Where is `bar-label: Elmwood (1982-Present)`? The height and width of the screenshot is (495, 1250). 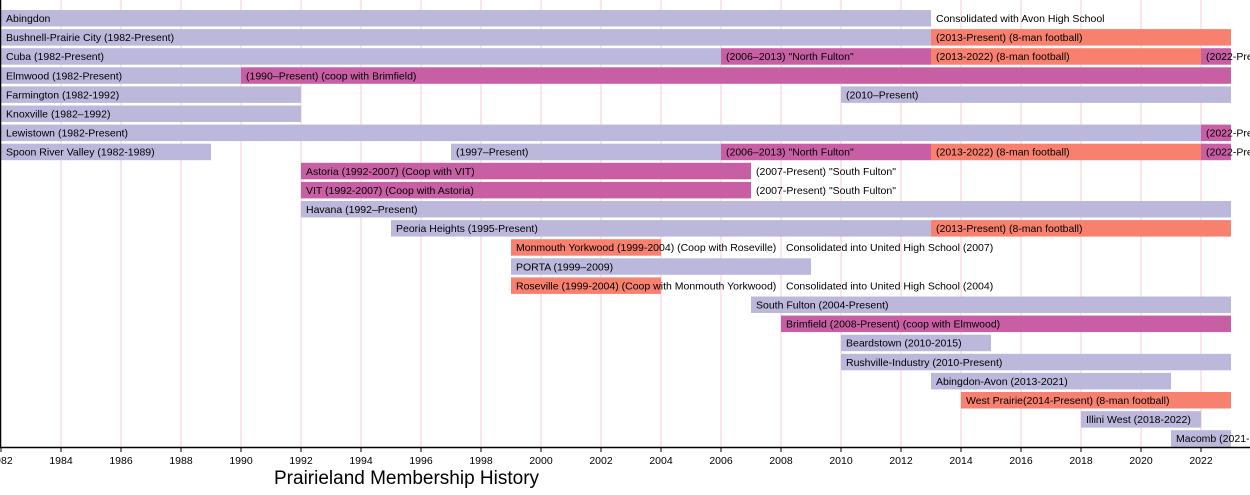
bar-label: Elmwood (1982-Present) is located at coordinates (64, 76).